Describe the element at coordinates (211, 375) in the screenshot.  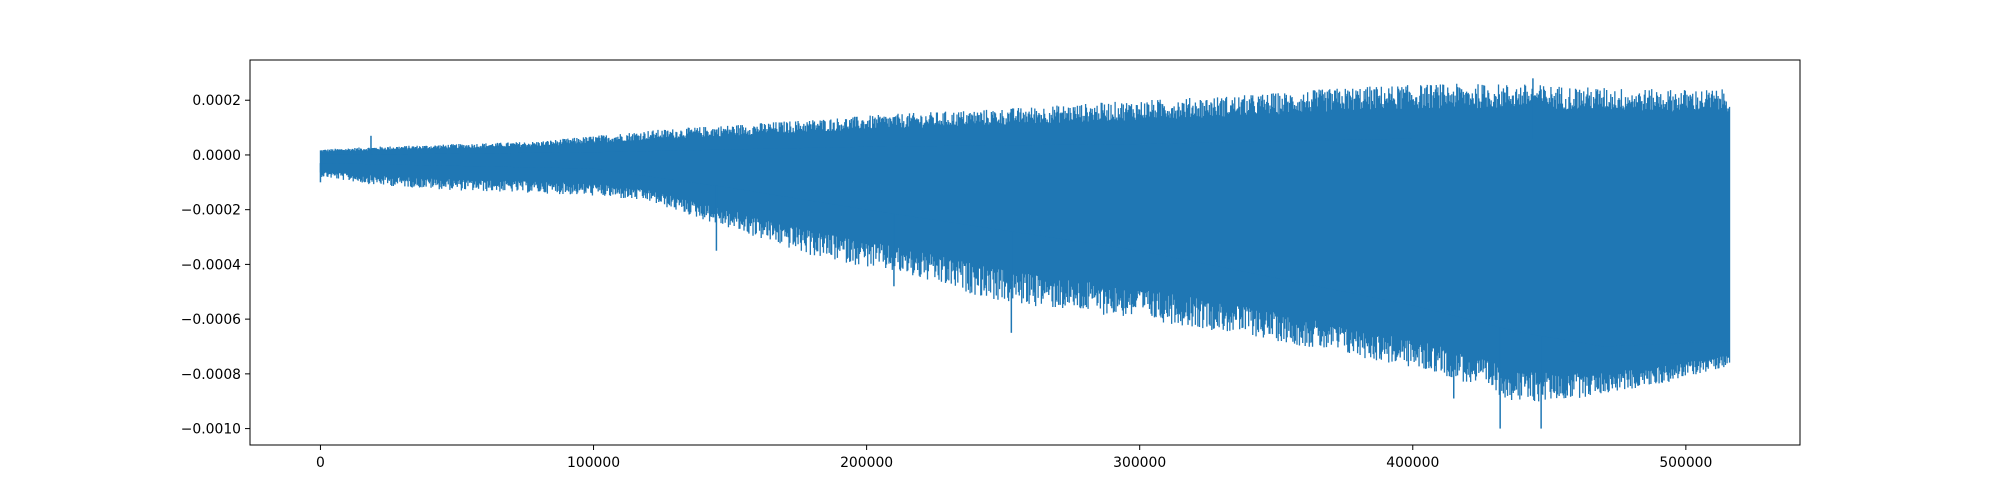
I see `y-tick-label: −0.0008` at that location.